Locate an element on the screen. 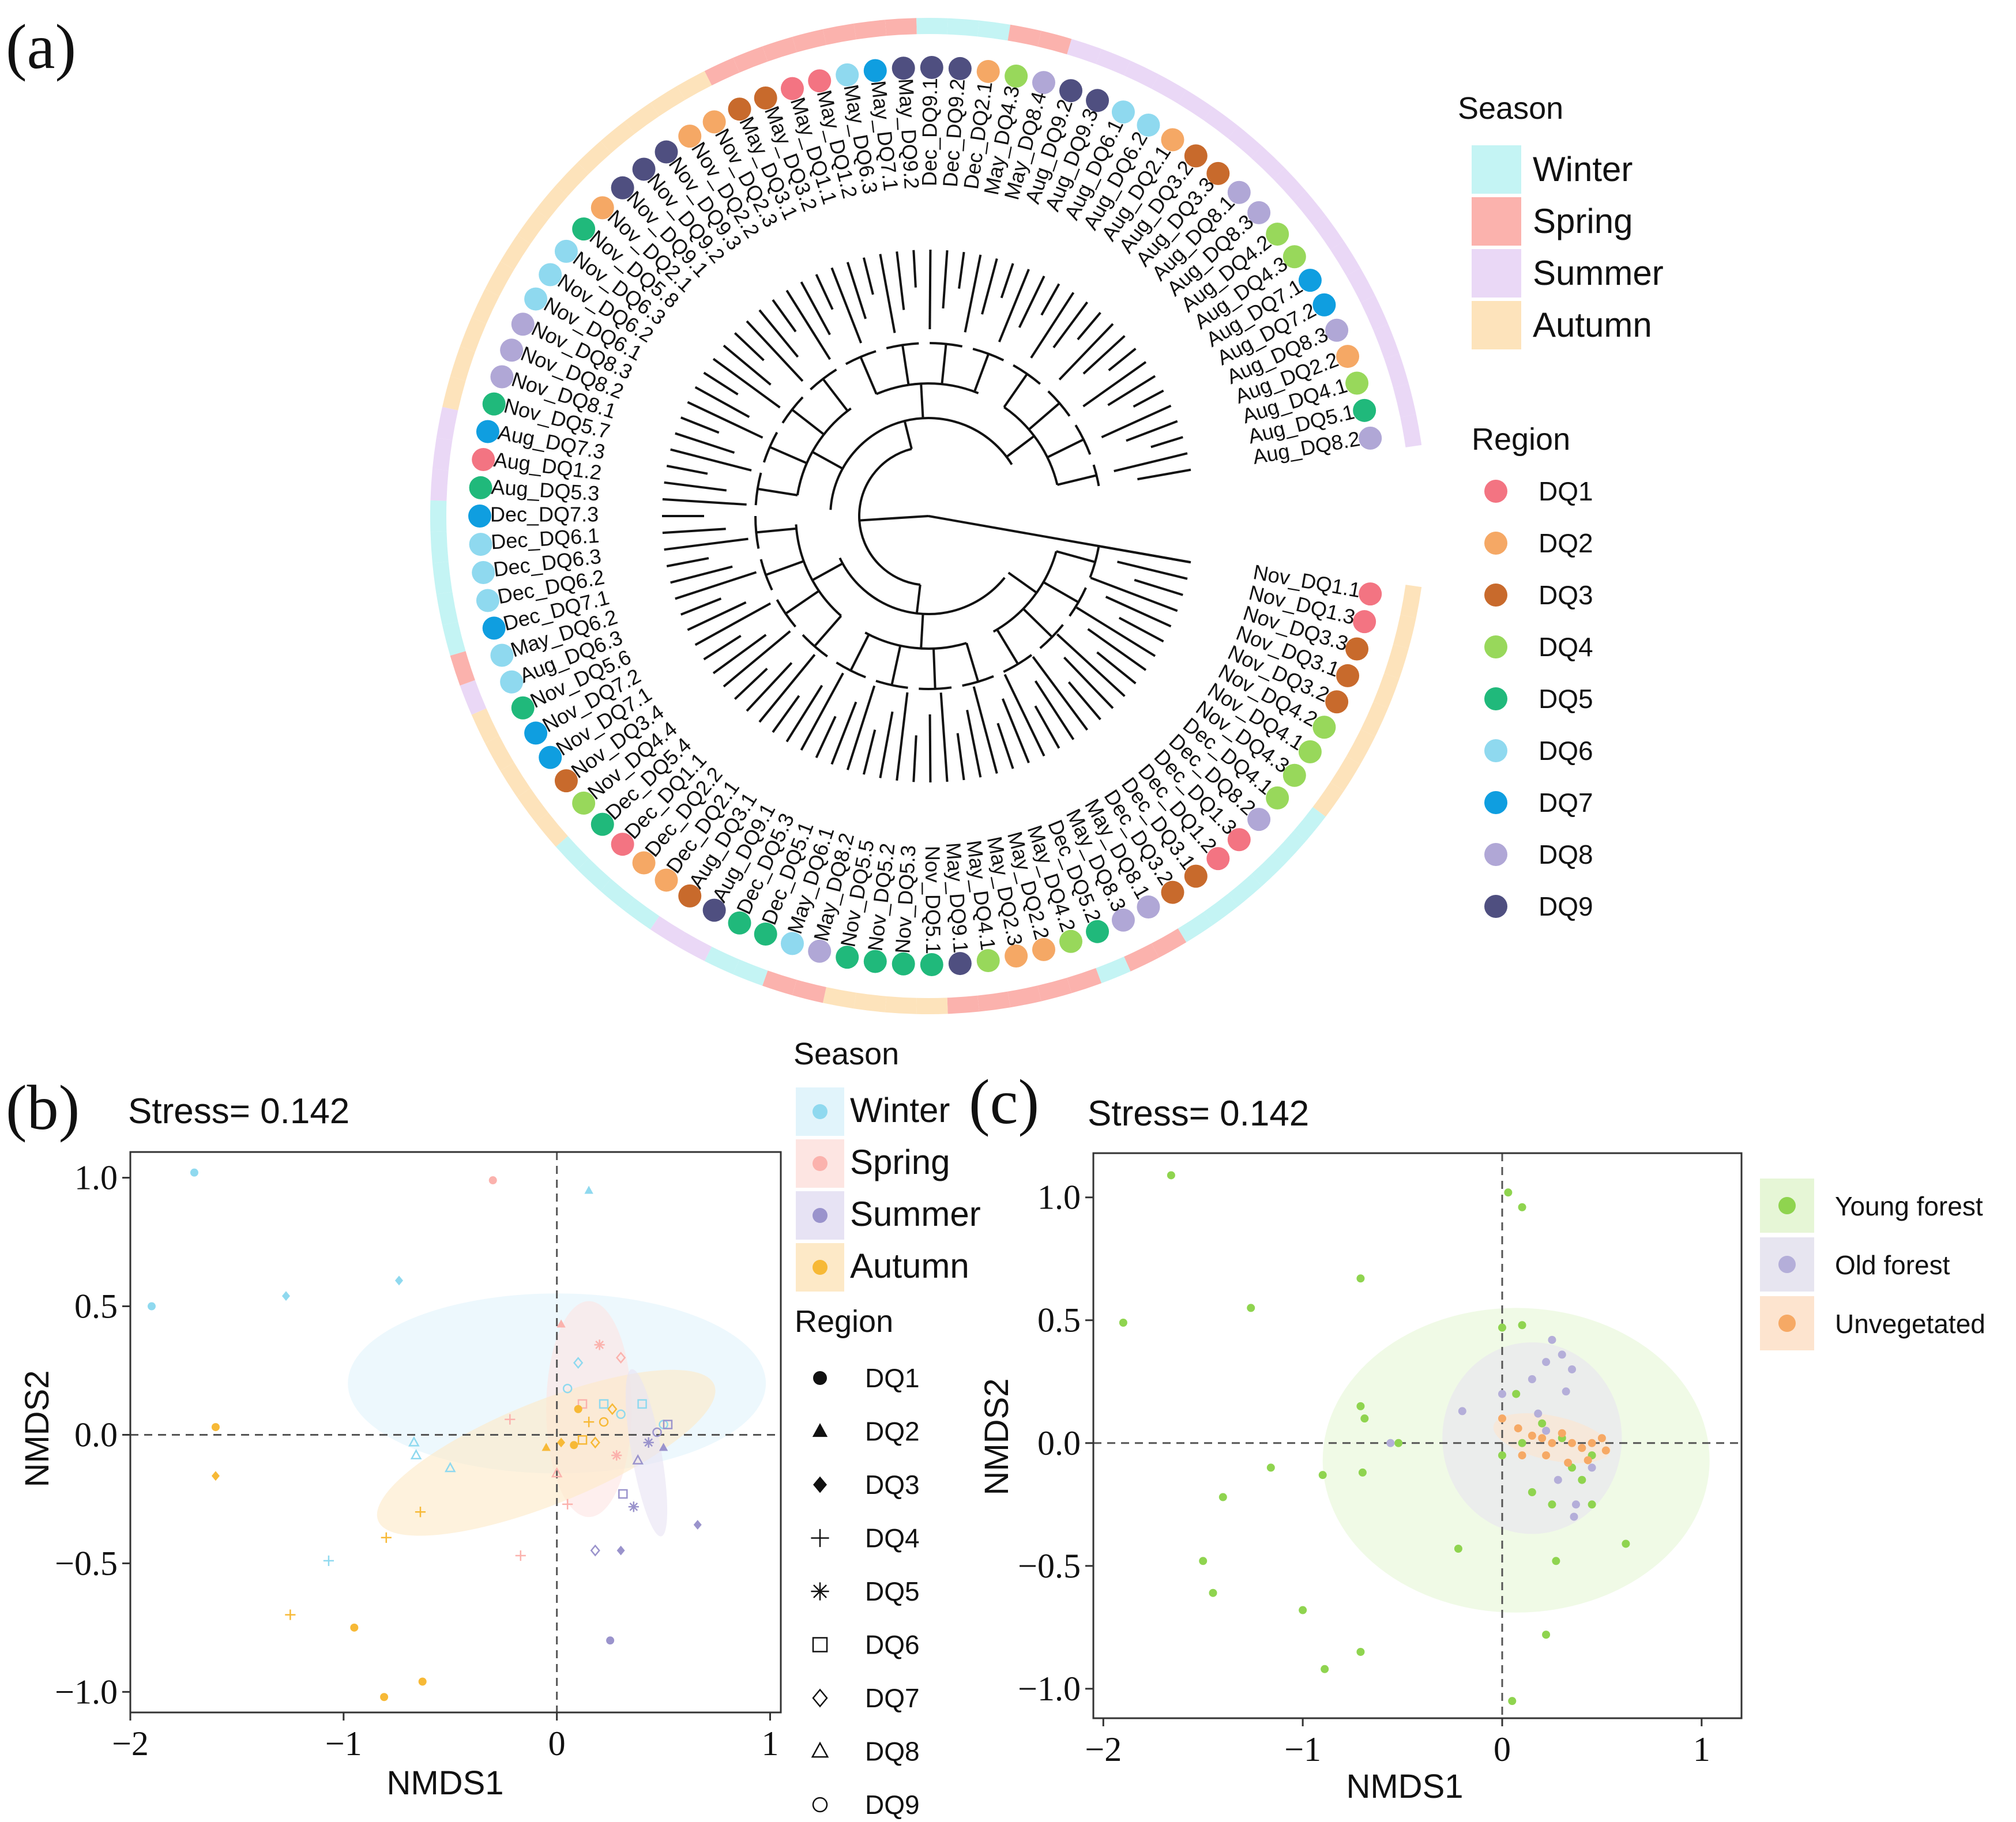 The image size is (2016, 1822). forest-legend-dot is located at coordinates (1787, 1205).